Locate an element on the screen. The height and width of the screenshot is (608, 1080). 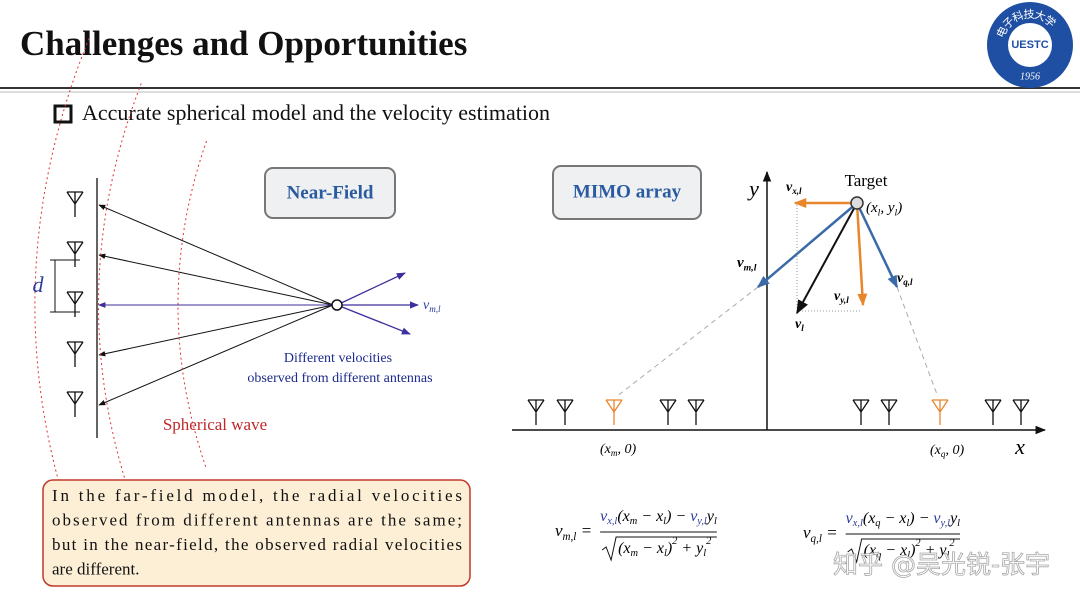
math-part: = is located at coordinates (584, 530).